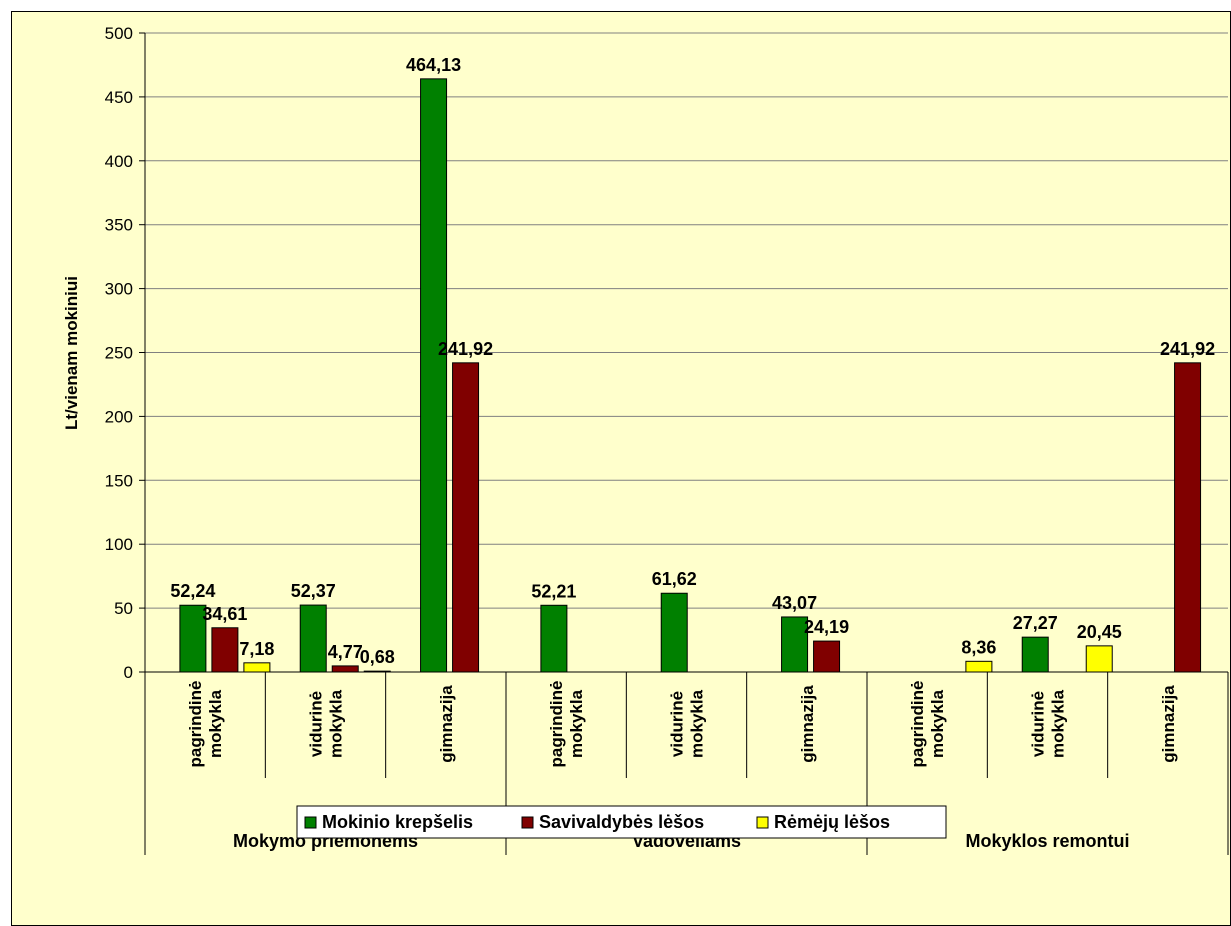  Describe the element at coordinates (119, 544) in the screenshot. I see `y-tick-label: 100` at that location.